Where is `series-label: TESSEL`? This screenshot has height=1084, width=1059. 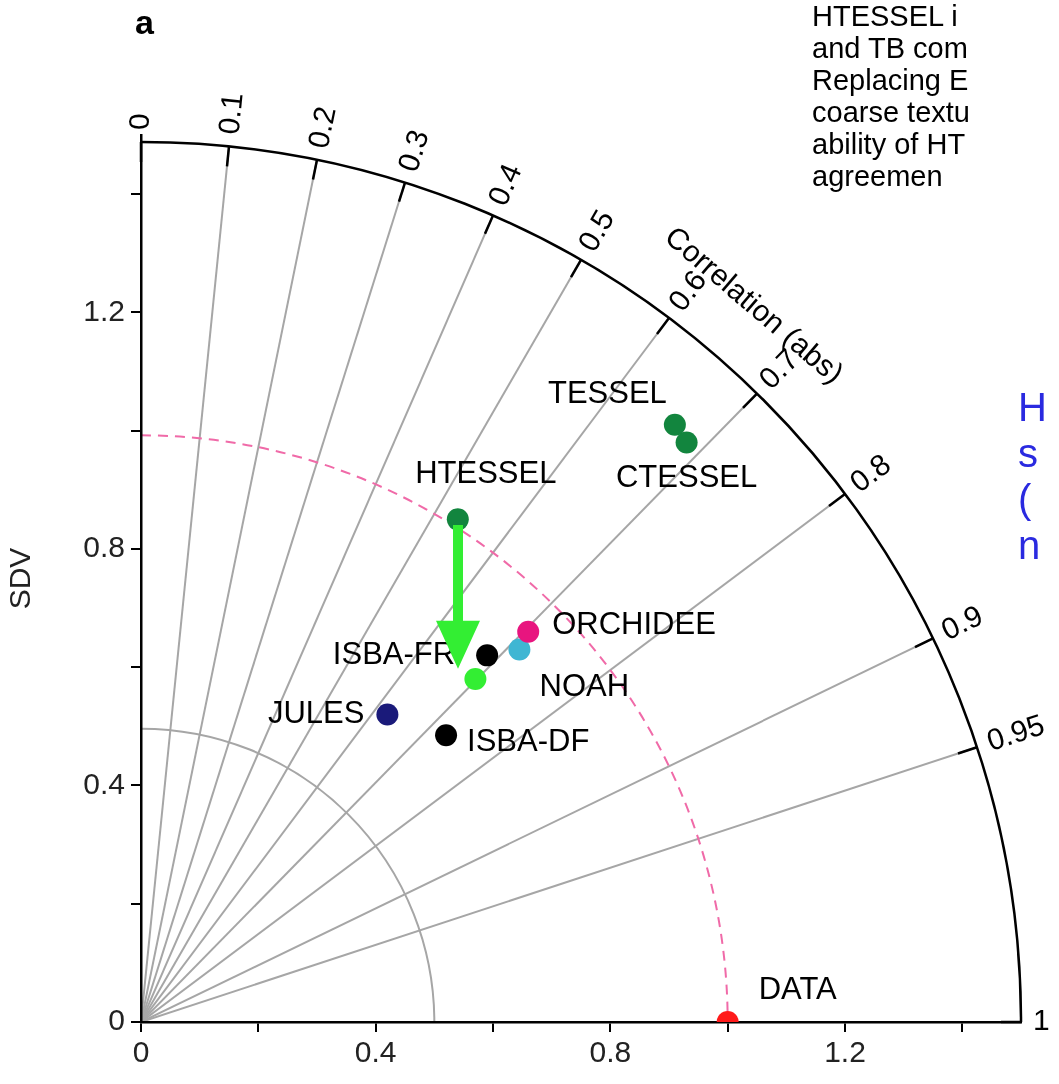 series-label: TESSEL is located at coordinates (607, 393).